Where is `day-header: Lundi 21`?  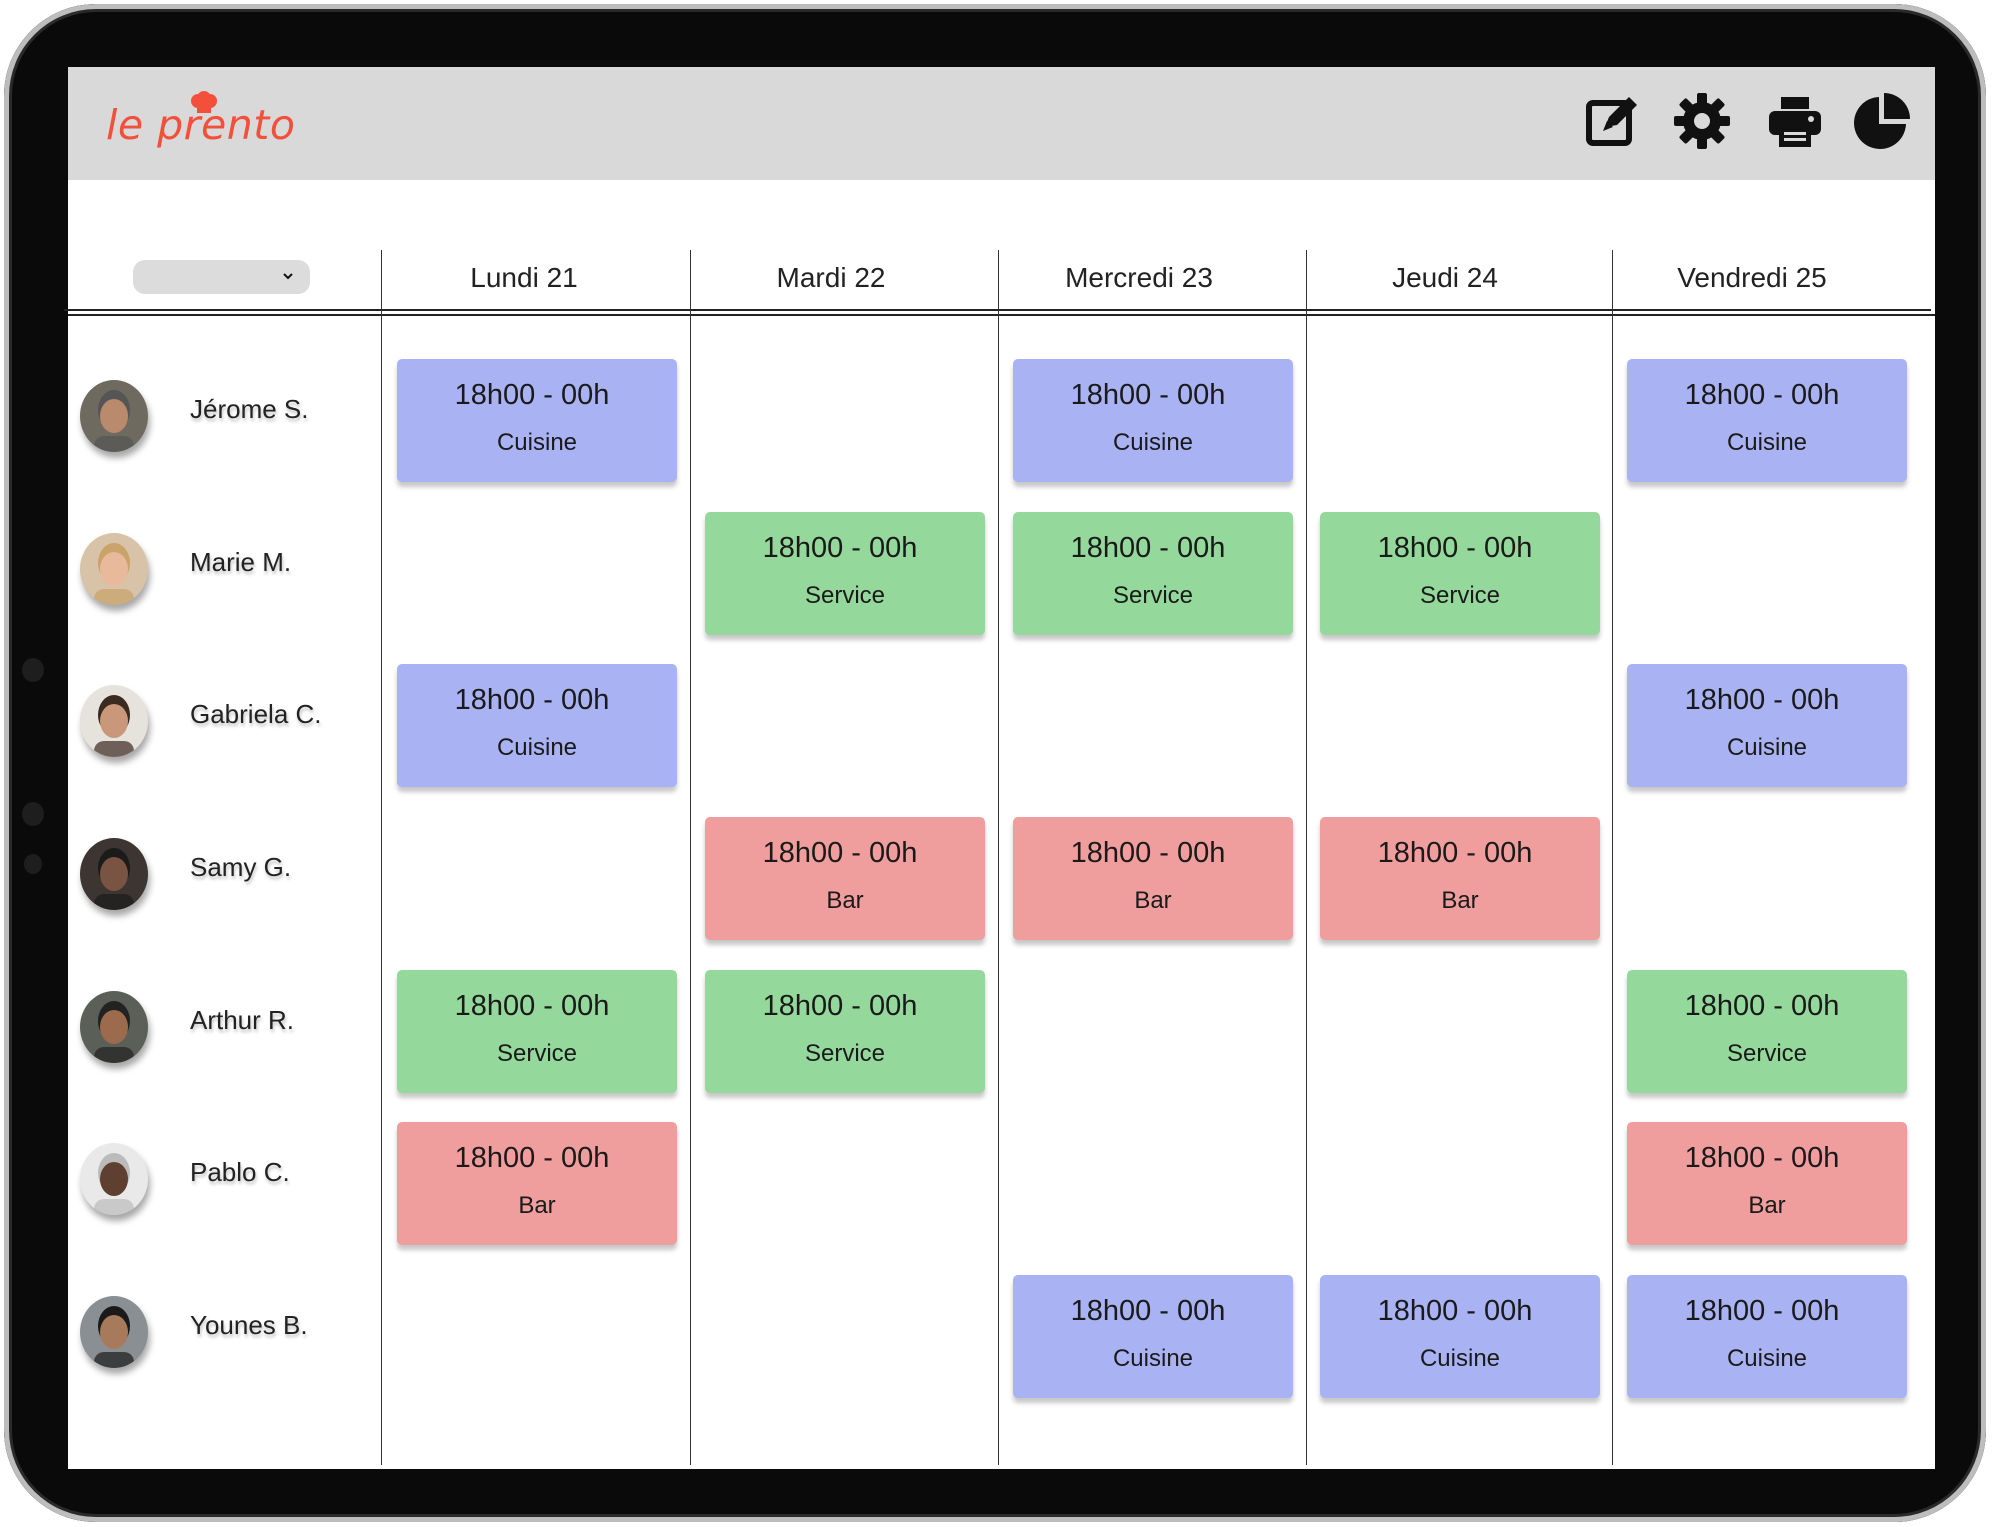 day-header: Lundi 21 is located at coordinates (524, 277).